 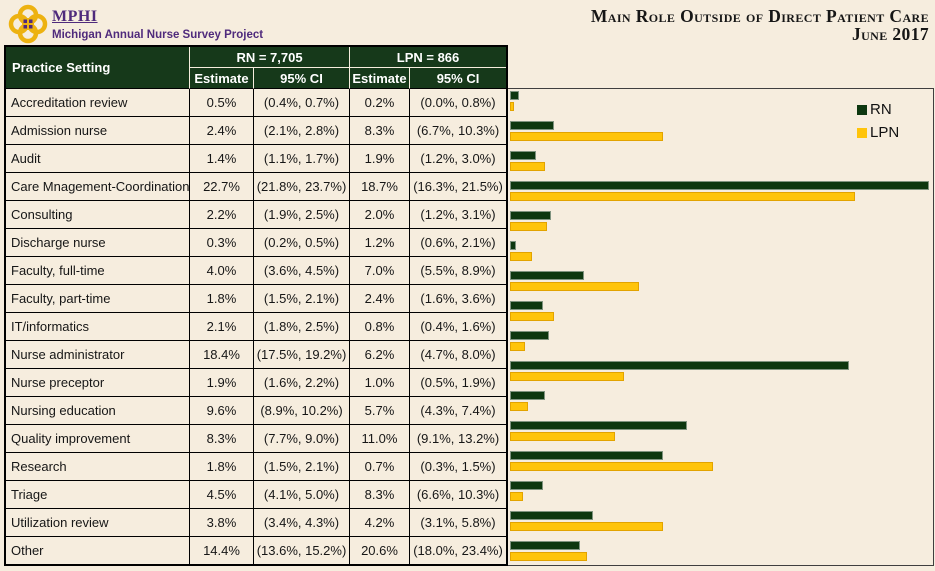 I want to click on lpn-estimate-header: Estimate, so click(x=380, y=78).